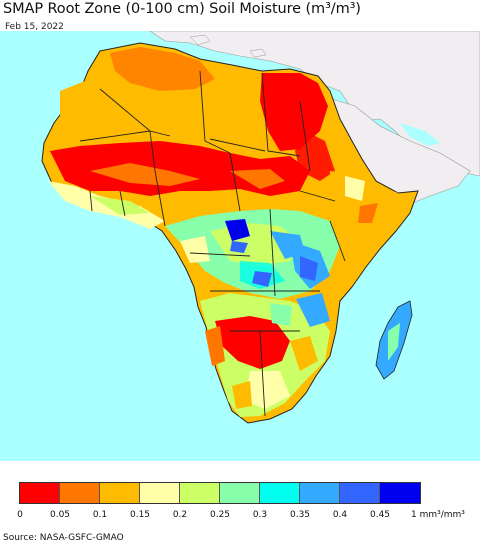 The width and height of the screenshot is (480, 547). What do you see at coordinates (220, 515) in the screenshot?
I see `legend-tick-label: 0.25` at bounding box center [220, 515].